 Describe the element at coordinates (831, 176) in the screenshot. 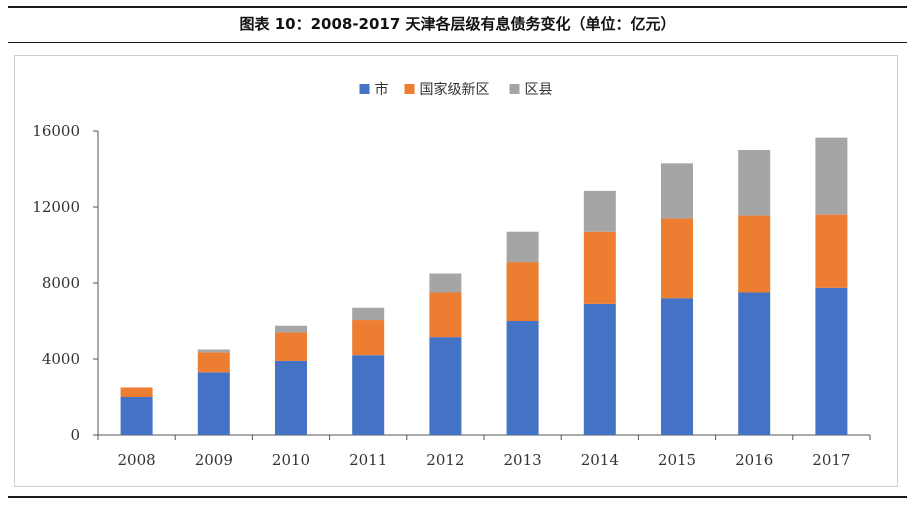

I see `bar-区县-2017` at that location.